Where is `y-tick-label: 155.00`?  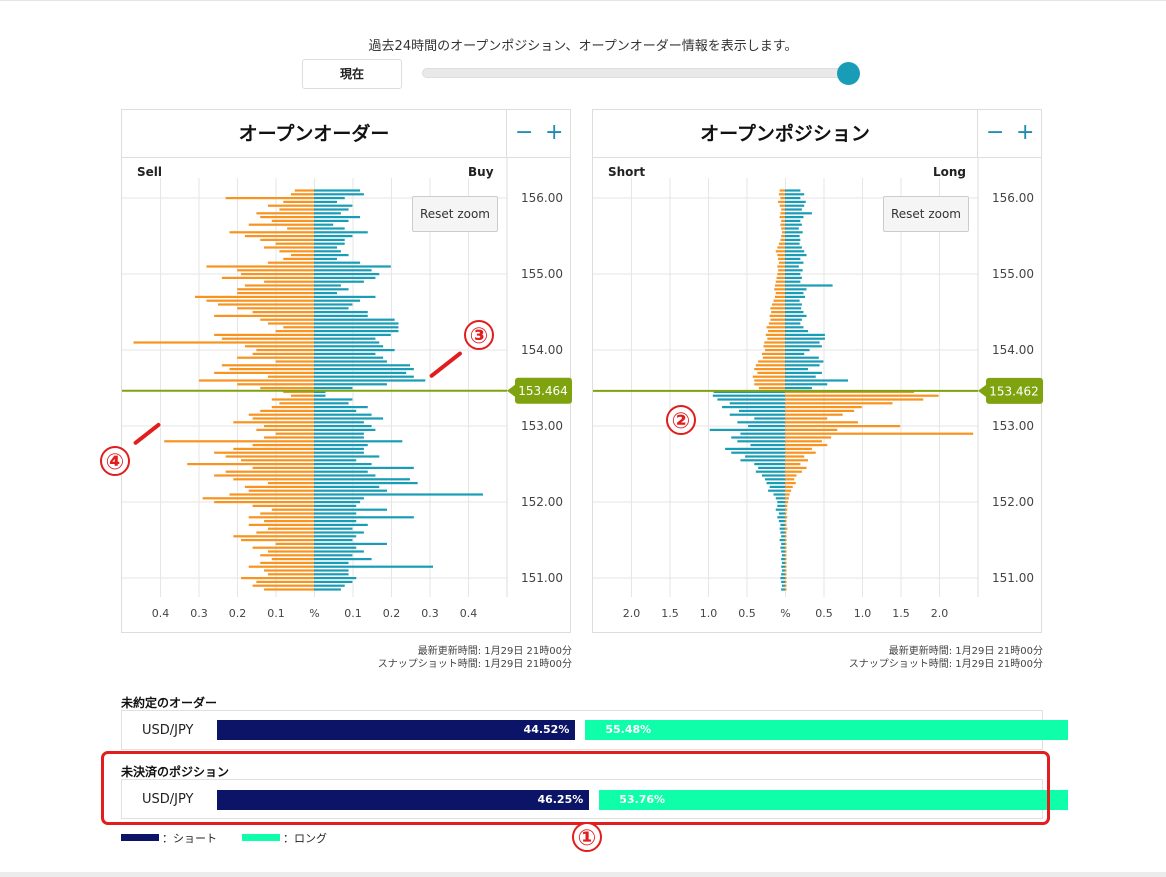 y-tick-label: 155.00 is located at coordinates (542, 274).